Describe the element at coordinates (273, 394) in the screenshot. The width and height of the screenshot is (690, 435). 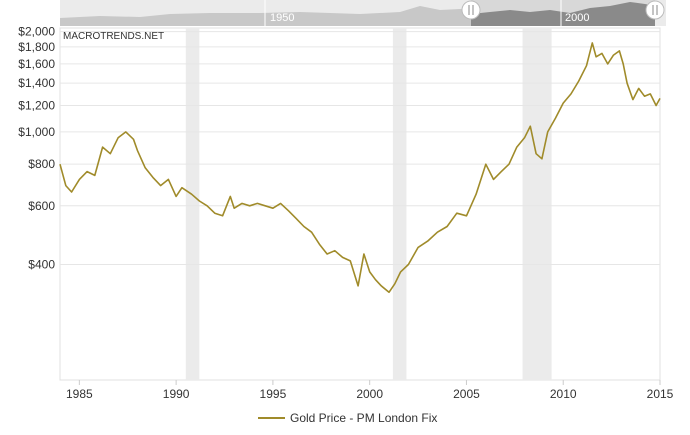
I see `x-tick-label: 1995` at that location.